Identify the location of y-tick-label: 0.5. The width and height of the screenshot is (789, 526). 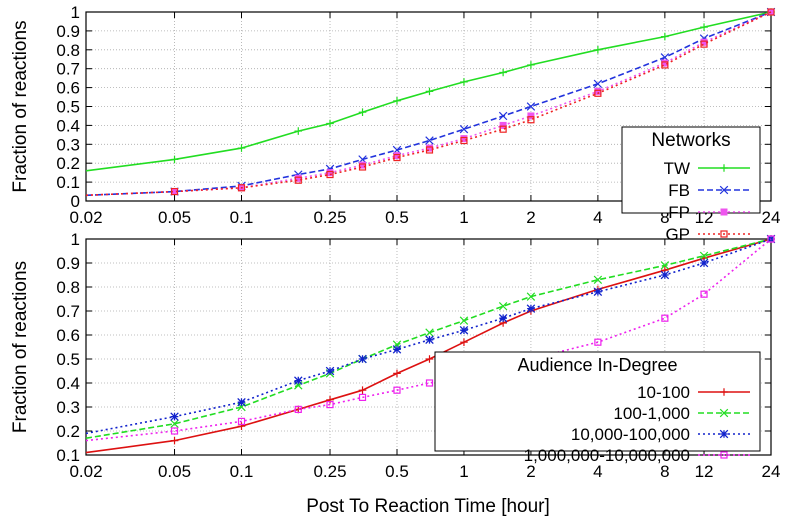
(68, 107).